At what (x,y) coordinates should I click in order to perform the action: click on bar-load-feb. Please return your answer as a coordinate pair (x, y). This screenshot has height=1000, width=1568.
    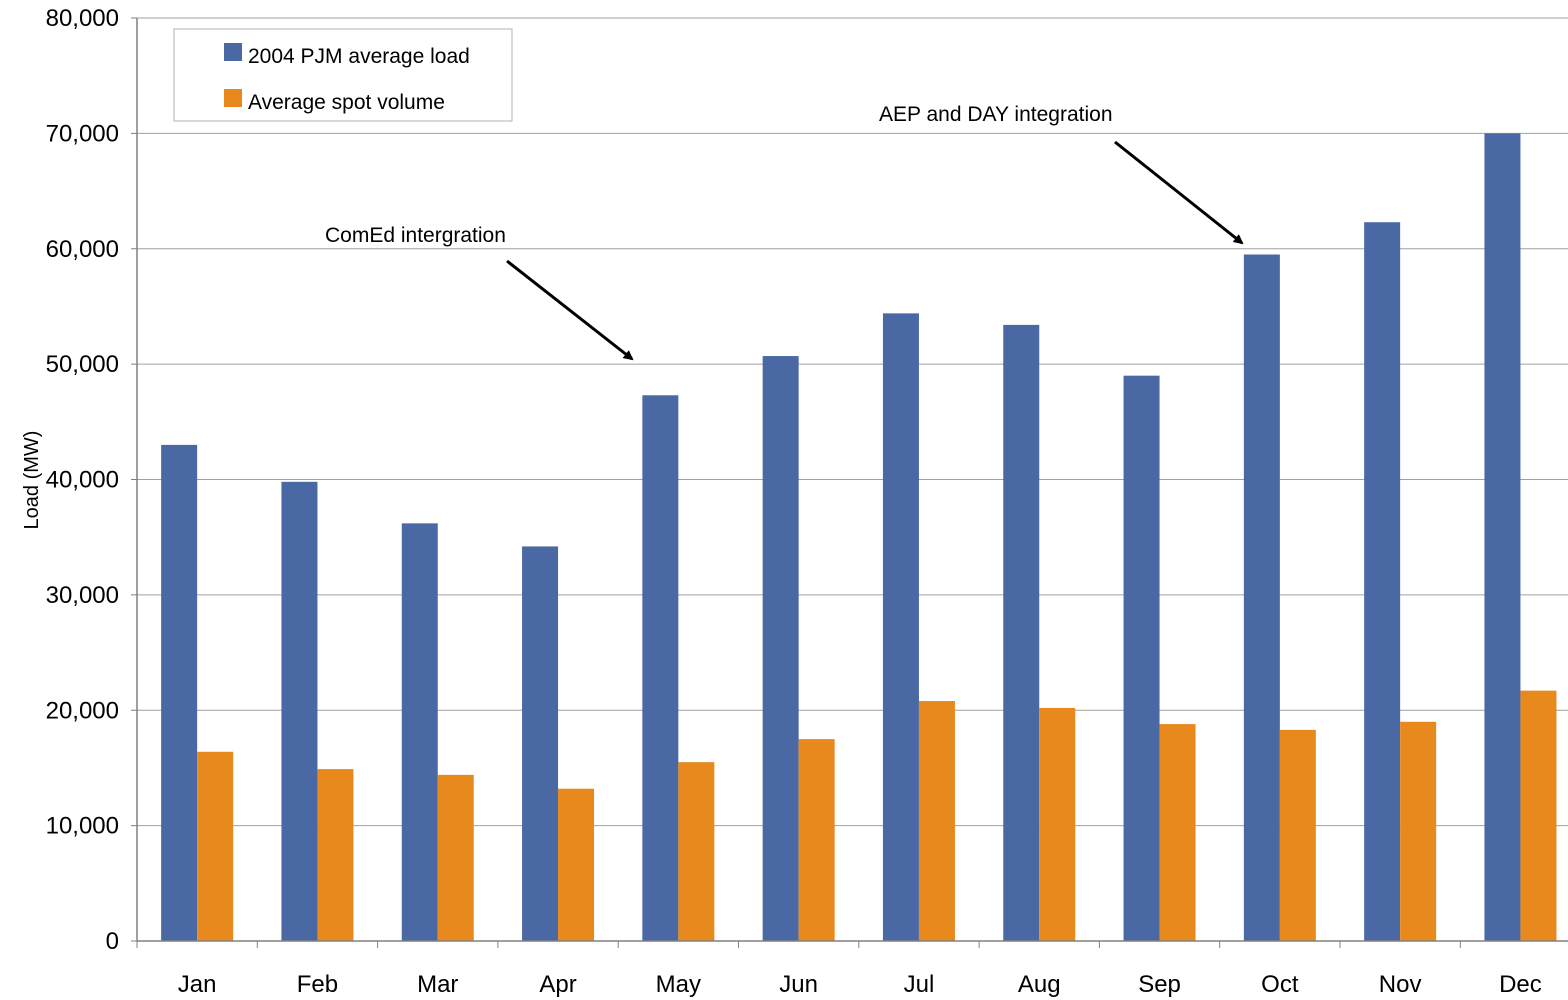
    Looking at the image, I should click on (299, 711).